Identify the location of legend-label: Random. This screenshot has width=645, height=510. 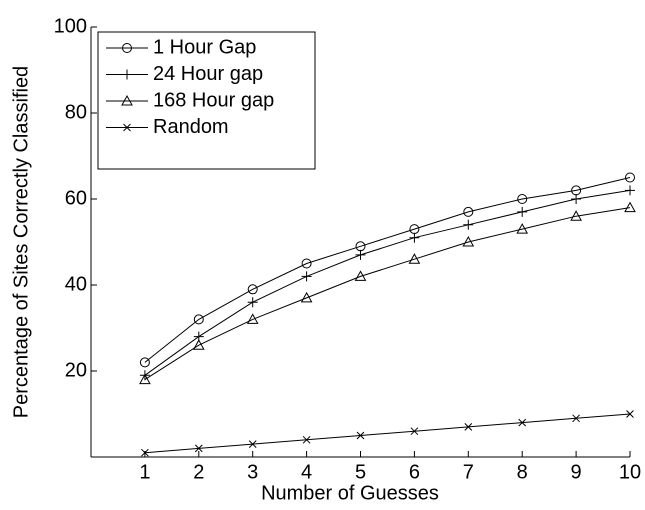
(191, 127).